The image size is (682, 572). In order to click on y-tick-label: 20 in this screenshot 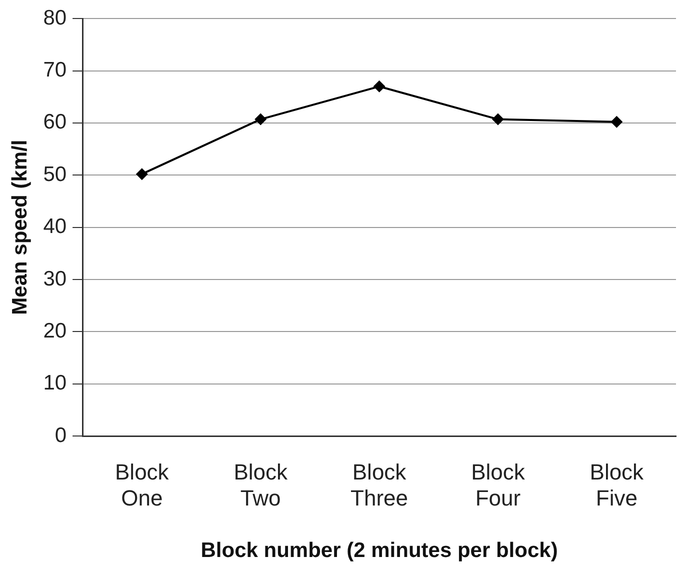, I will do `click(55, 330)`.